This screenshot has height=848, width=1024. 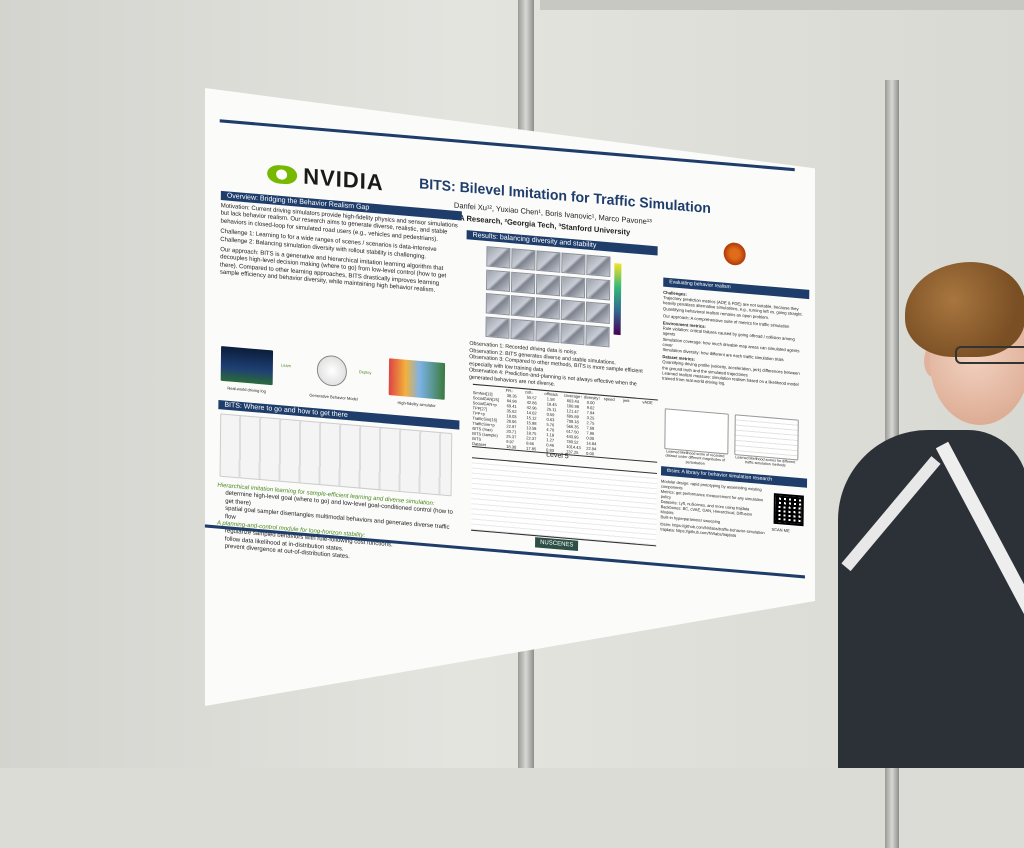 What do you see at coordinates (332, 371) in the screenshot?
I see `behavior-model-icon` at bounding box center [332, 371].